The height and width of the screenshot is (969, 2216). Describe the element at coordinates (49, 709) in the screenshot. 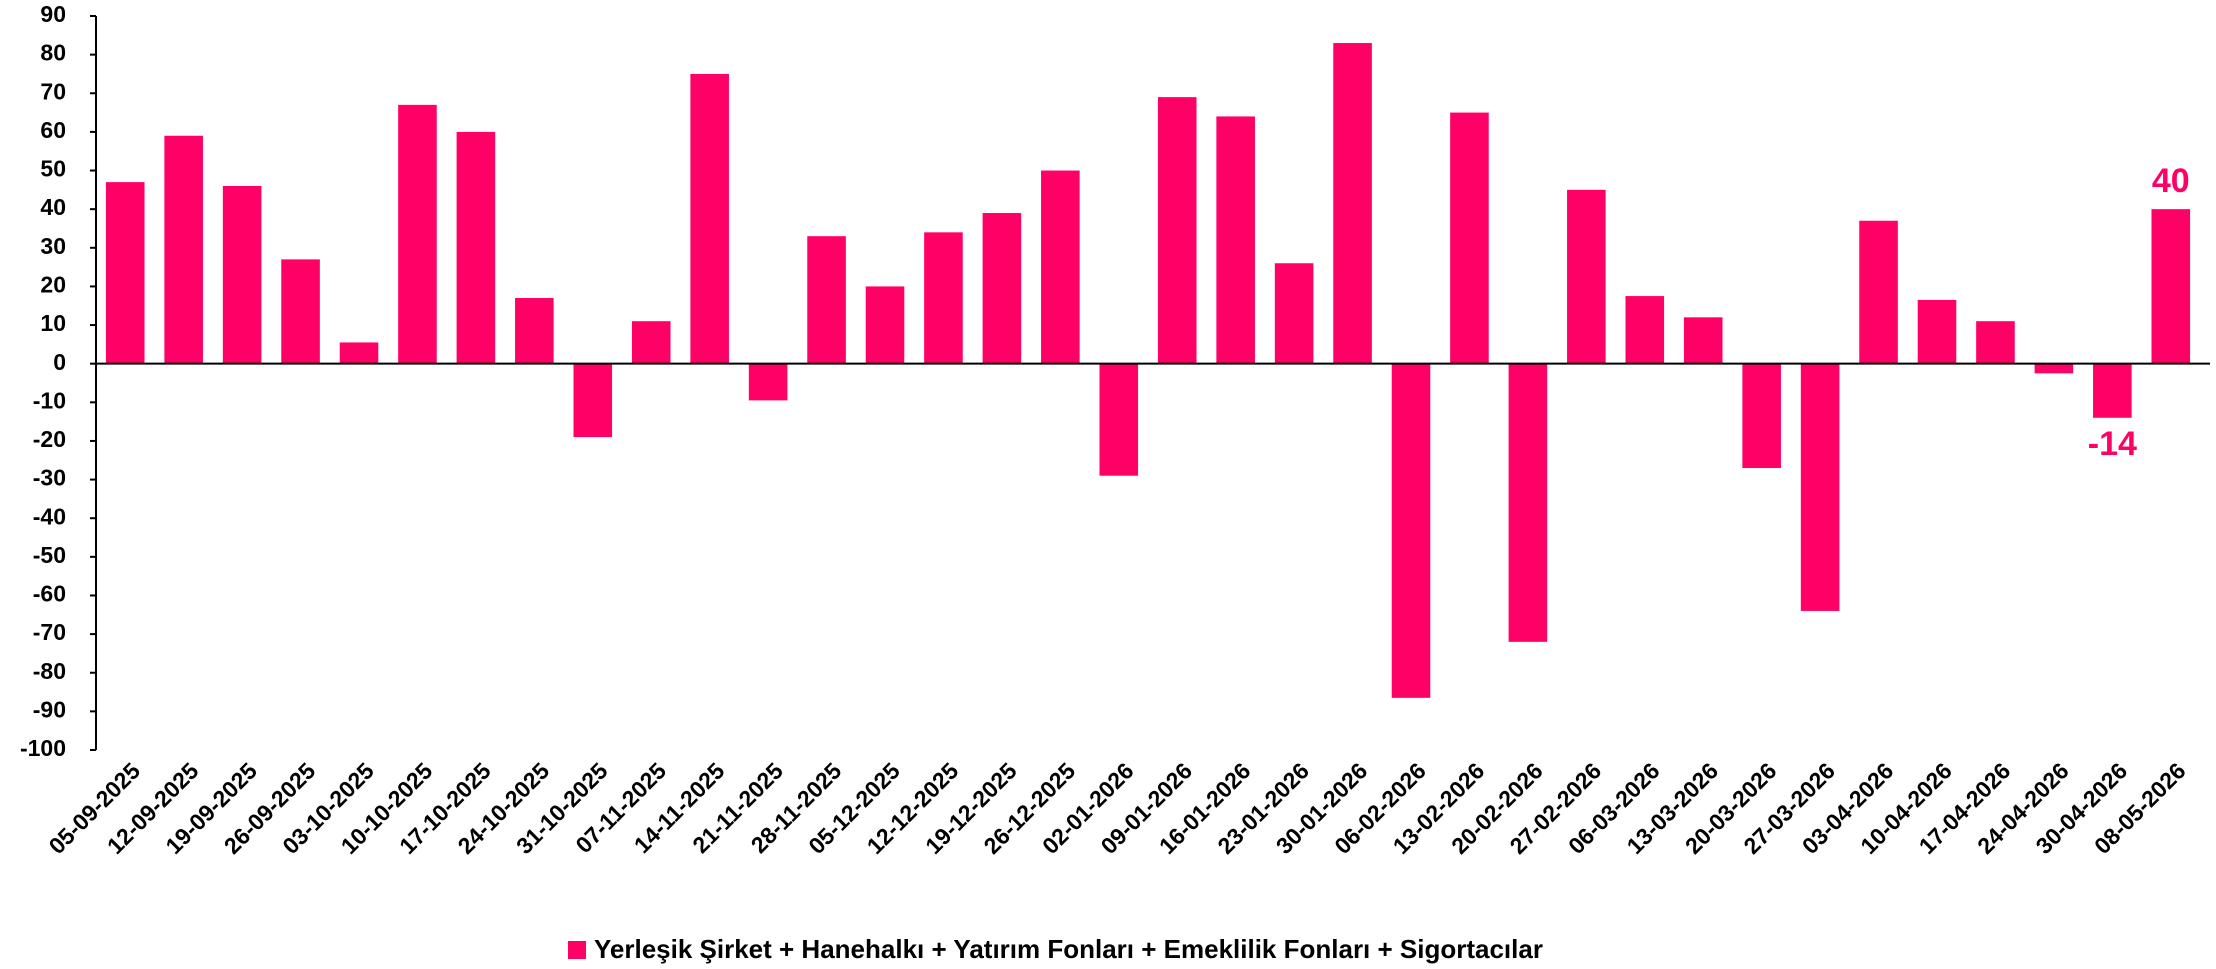

I see `y-tick-label: -90` at that location.